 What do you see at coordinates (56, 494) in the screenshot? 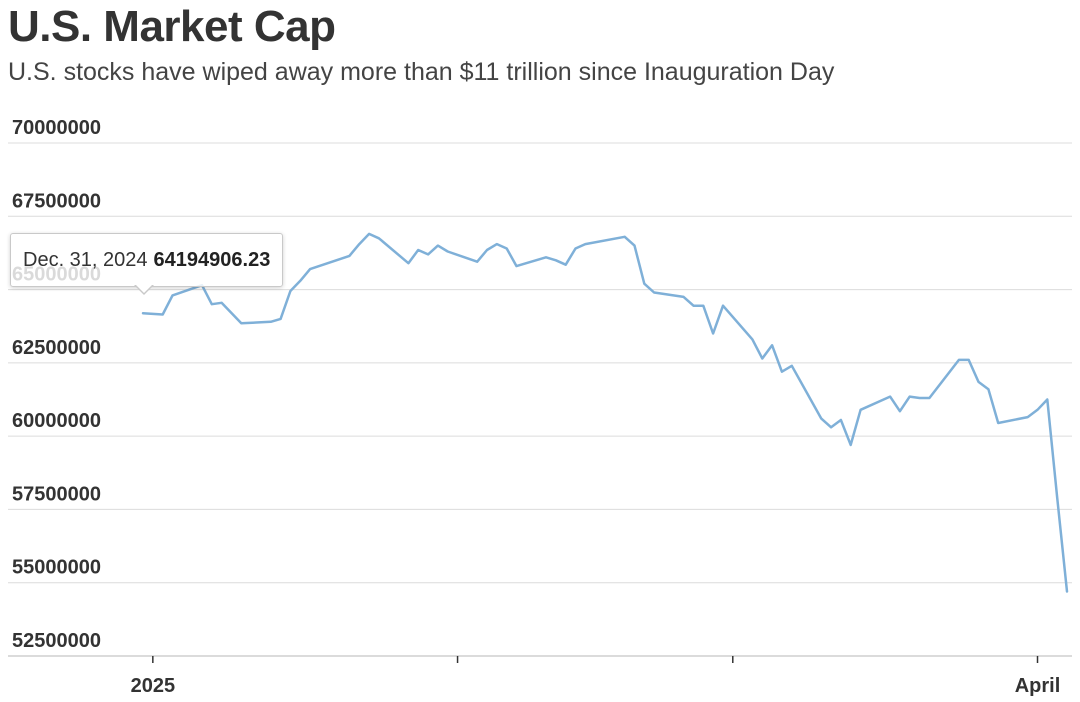
I see `y-tick-label: 57500000` at bounding box center [56, 494].